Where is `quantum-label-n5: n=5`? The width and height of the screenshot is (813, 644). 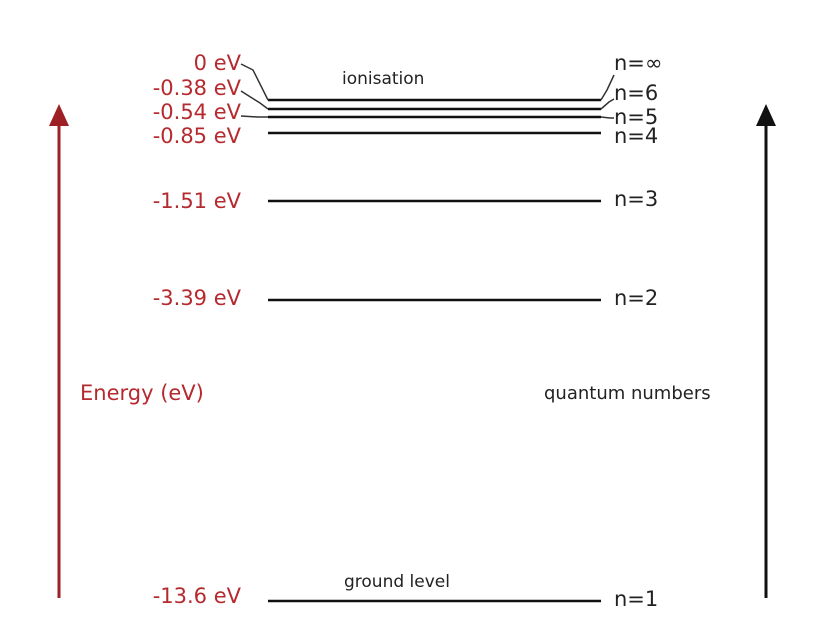 quantum-label-n5: n=5 is located at coordinates (636, 117).